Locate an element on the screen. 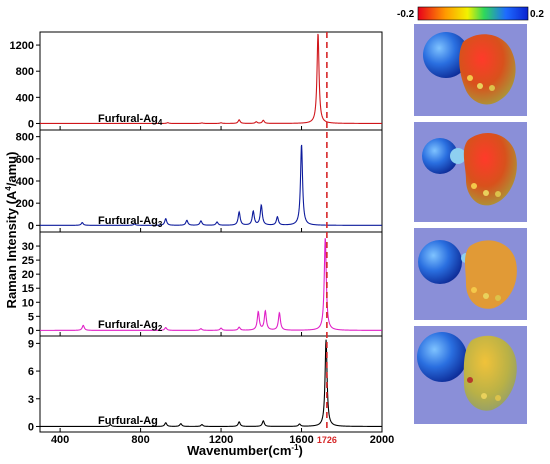  y-tick-label: 9 is located at coordinates (31, 344).